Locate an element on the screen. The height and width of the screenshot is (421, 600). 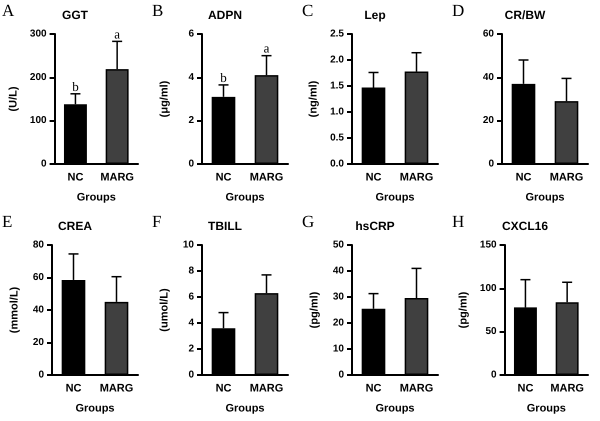
text: C is located at coordinates (308, 10).